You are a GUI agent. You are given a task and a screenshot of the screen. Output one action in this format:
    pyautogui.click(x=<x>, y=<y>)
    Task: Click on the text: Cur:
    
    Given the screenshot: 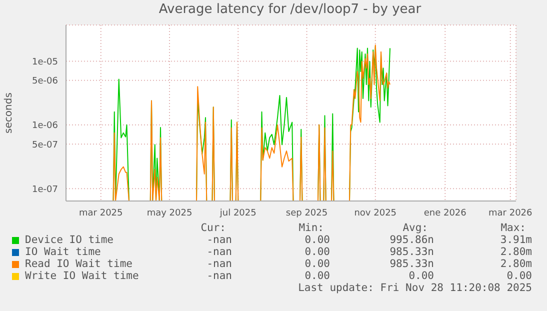 What is the action you would take?
    pyautogui.click(x=213, y=228)
    